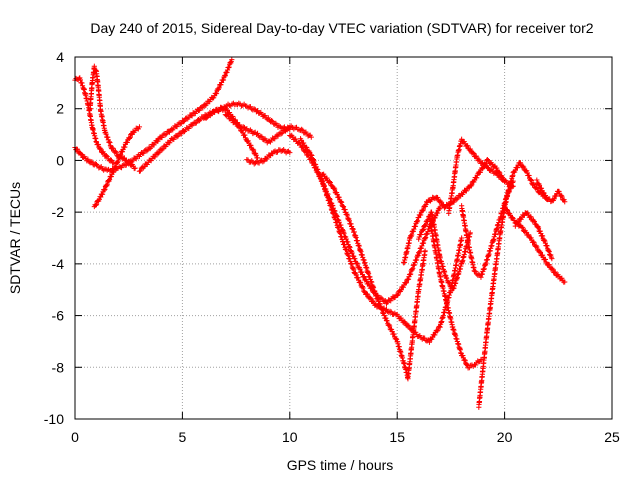 This screenshot has height=485, width=640. I want to click on y-tick-label: -10, so click(54, 419).